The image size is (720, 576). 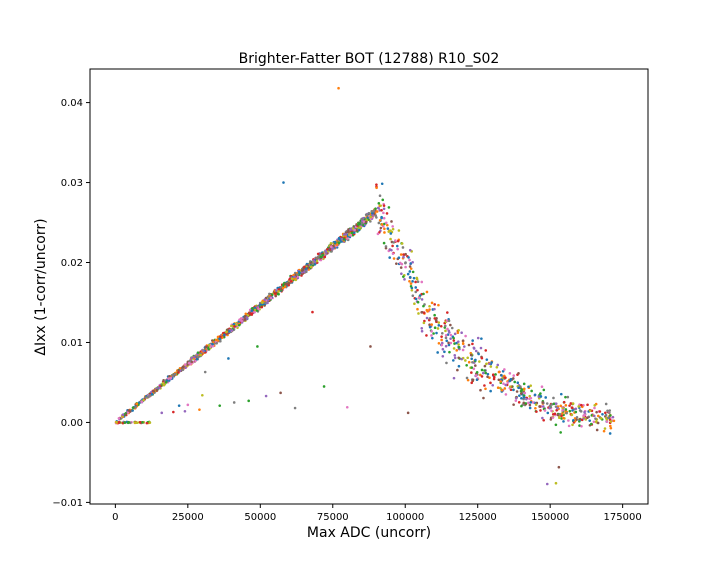 What do you see at coordinates (405, 517) in the screenshot?
I see `x-tick-label: 100000` at bounding box center [405, 517].